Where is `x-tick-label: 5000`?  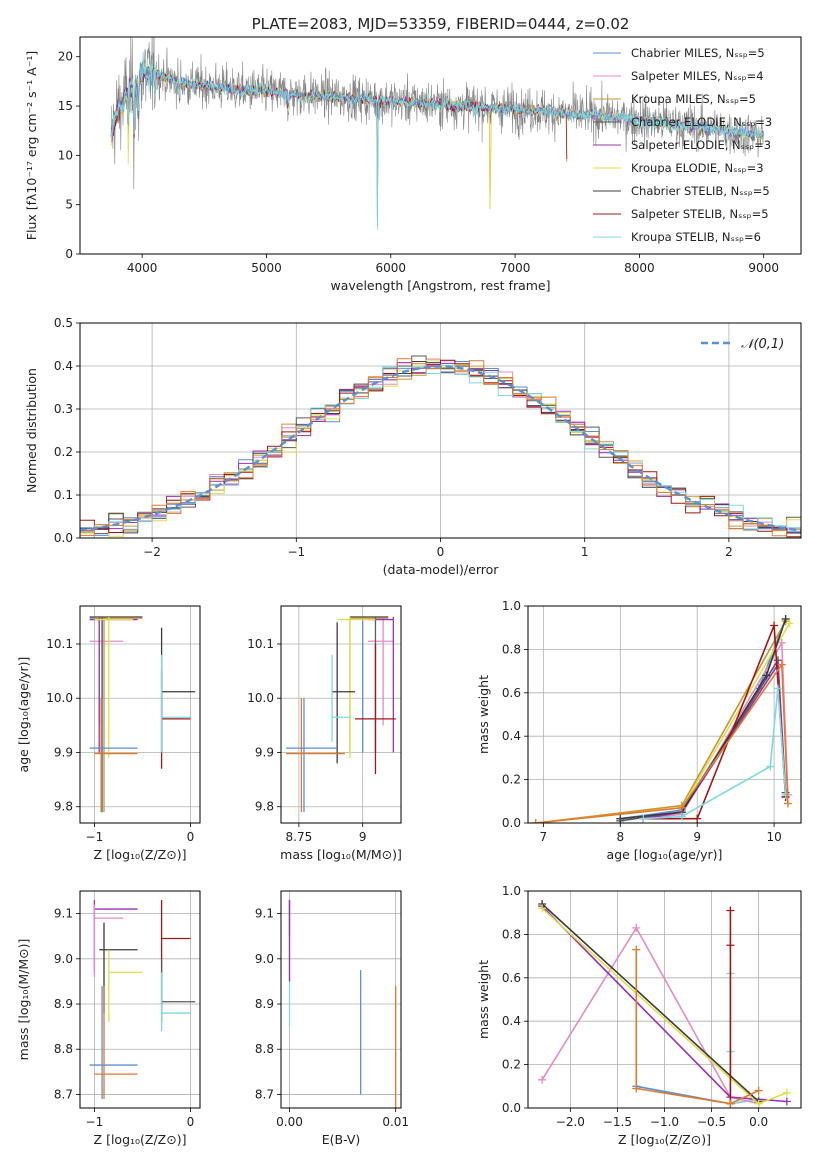
x-tick-label: 5000 is located at coordinates (266, 268).